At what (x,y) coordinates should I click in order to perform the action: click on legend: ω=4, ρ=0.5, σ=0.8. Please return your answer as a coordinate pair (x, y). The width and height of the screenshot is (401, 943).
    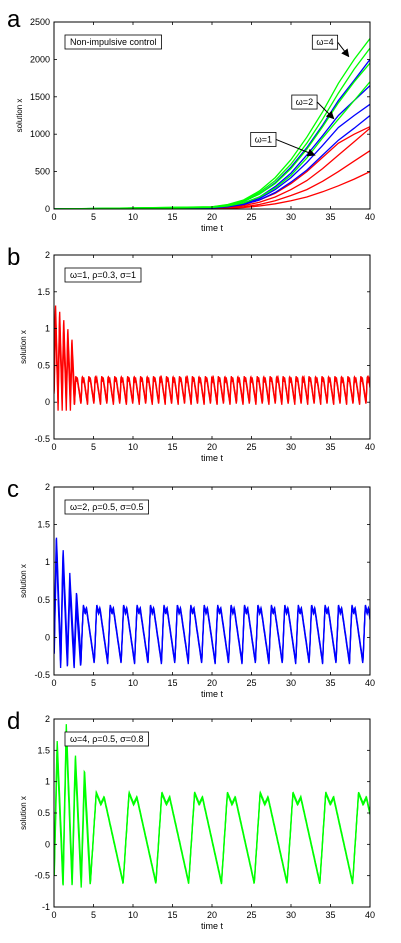
    Looking at the image, I should click on (106, 739).